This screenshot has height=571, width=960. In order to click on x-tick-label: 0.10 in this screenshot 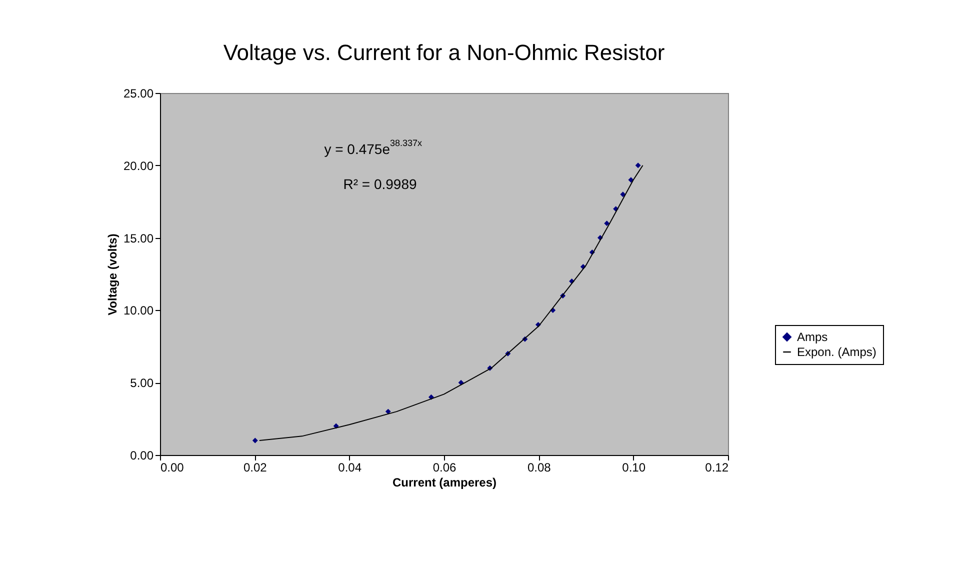, I will do `click(634, 467)`.